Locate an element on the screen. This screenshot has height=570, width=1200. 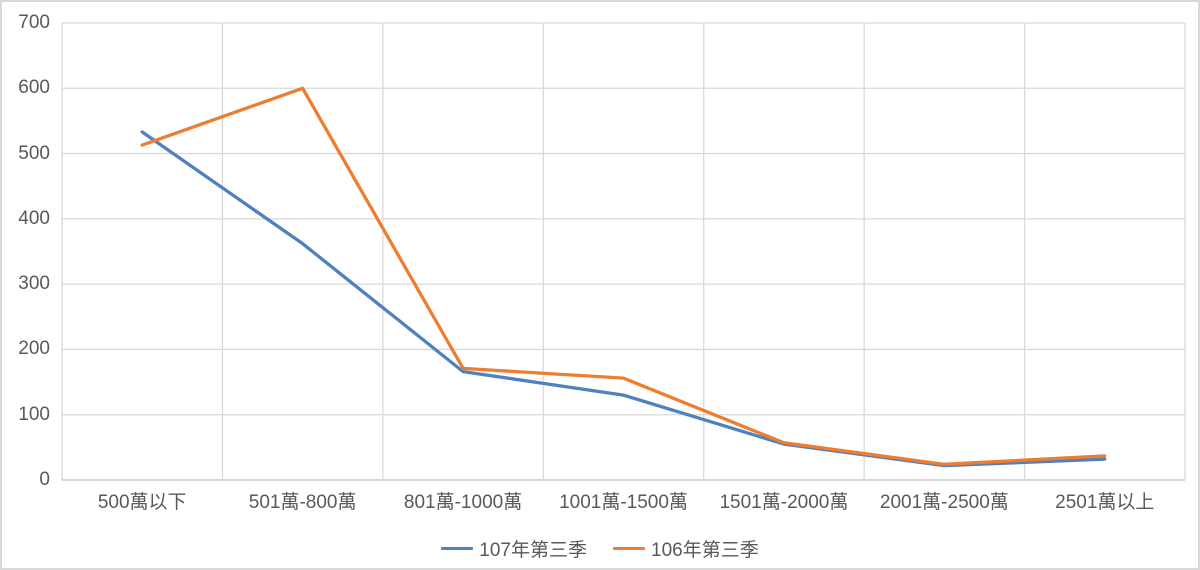
x-axis-category-label: 2001萬-2500萬 is located at coordinates (944, 502).